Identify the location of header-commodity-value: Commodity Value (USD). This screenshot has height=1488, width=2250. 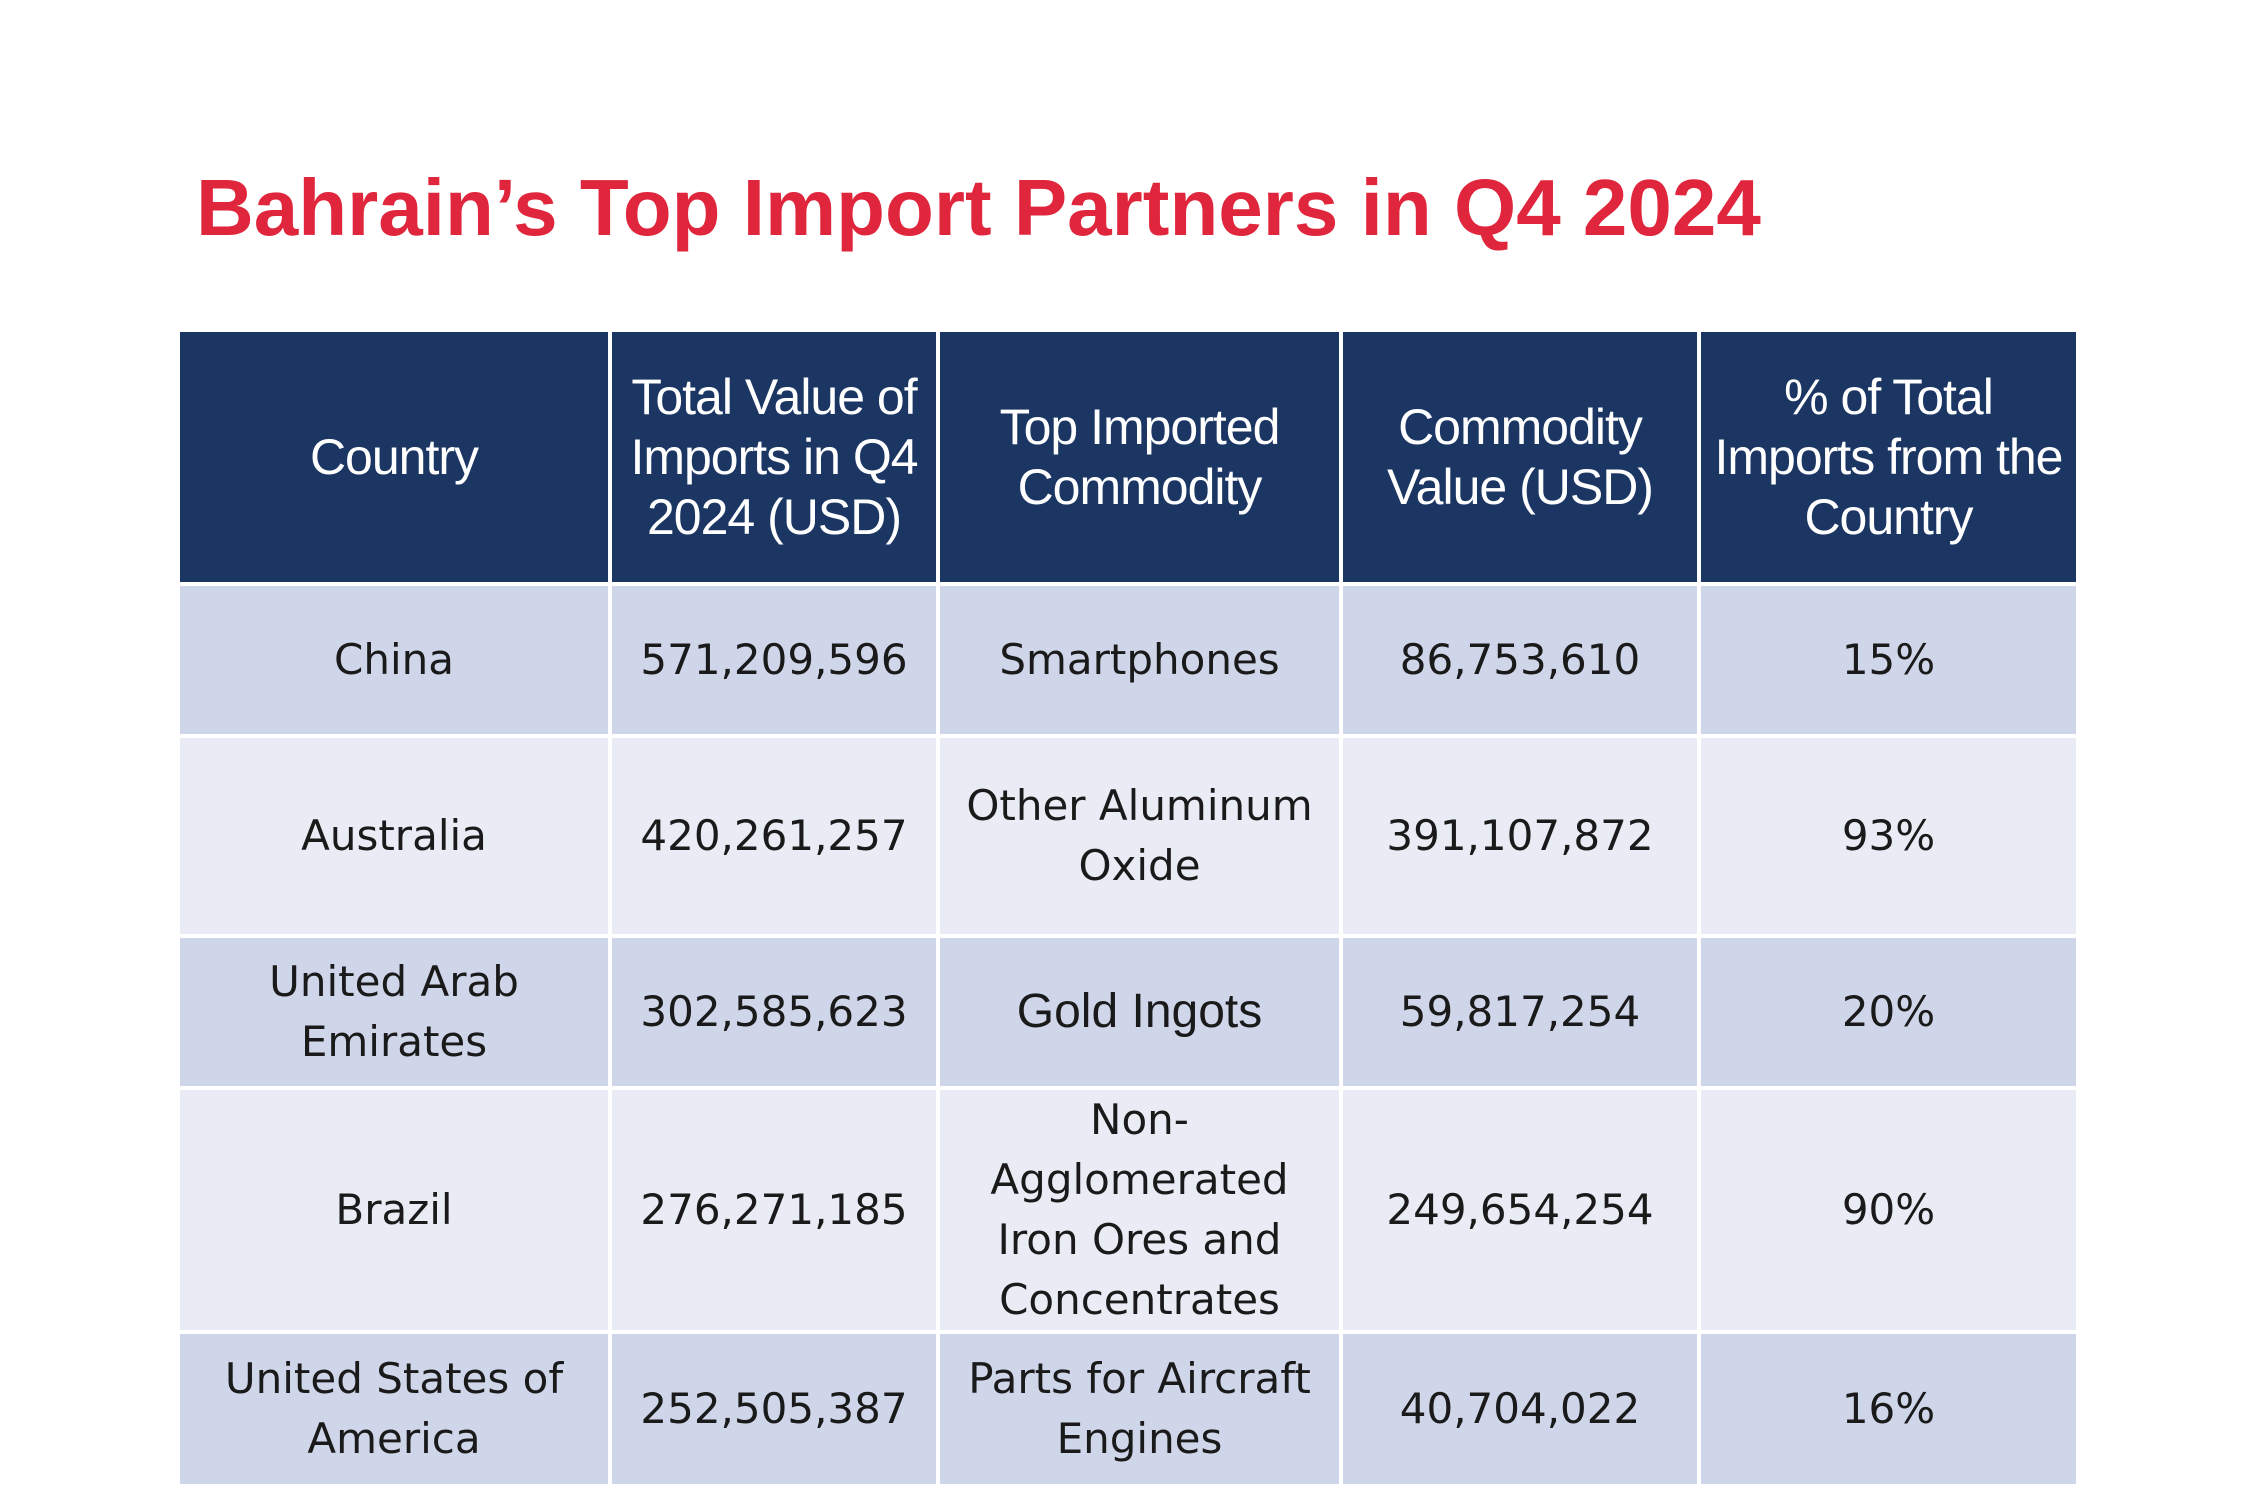
(1520, 457).